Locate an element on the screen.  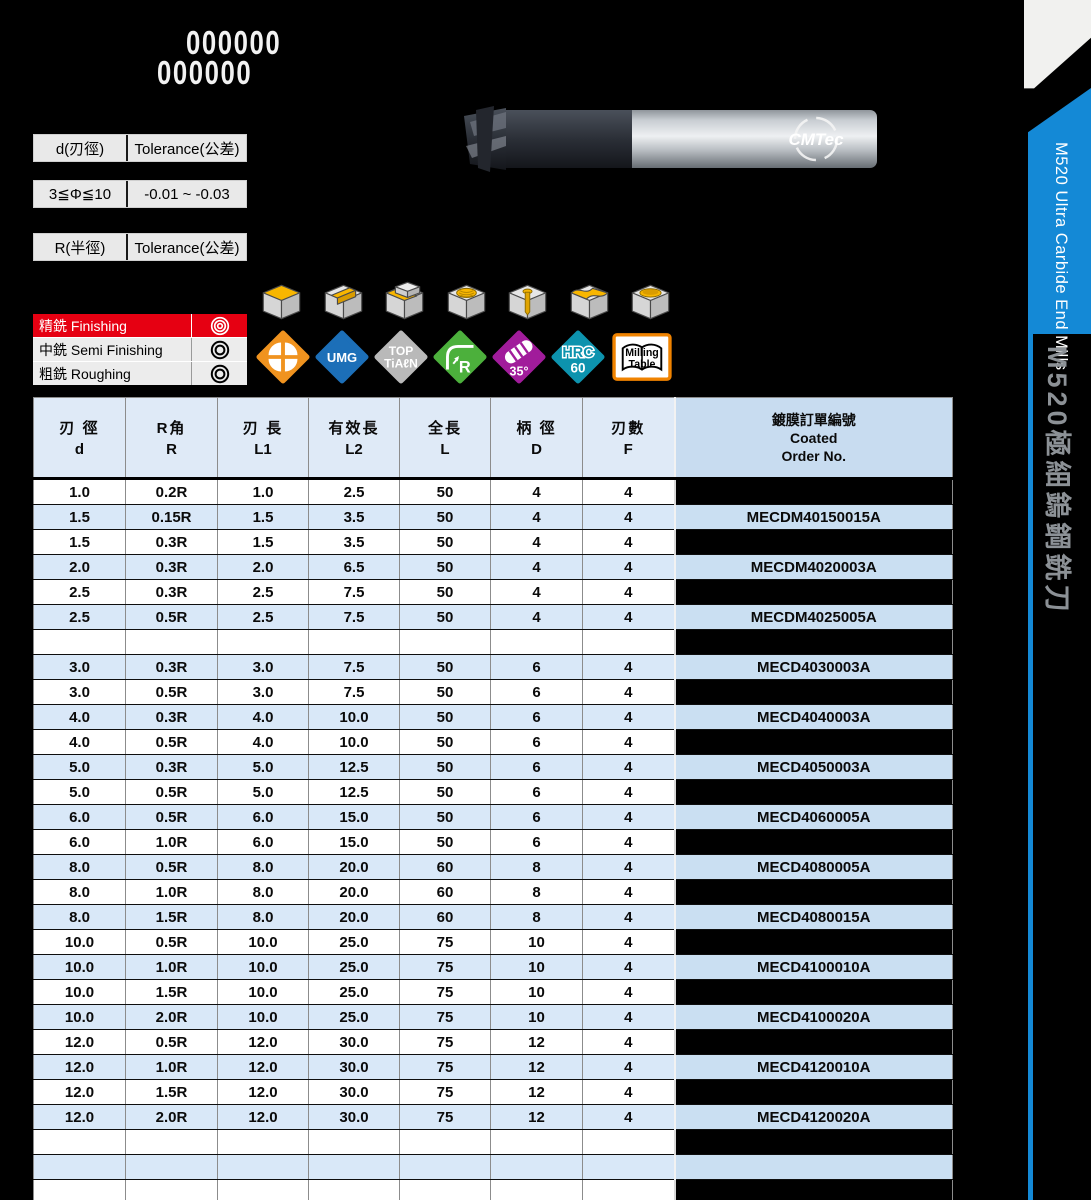
column-header: 有效長 L2 is located at coordinates (354, 438).